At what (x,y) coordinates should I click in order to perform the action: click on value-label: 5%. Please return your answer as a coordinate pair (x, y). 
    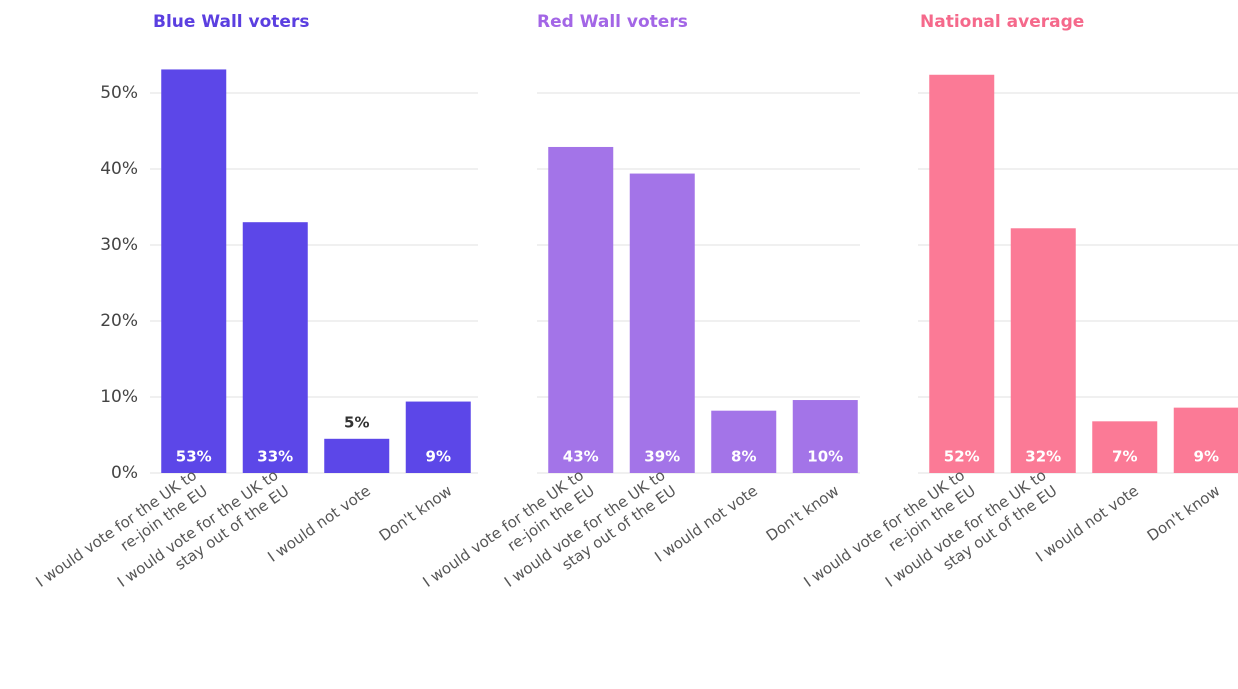
    Looking at the image, I should click on (356, 422).